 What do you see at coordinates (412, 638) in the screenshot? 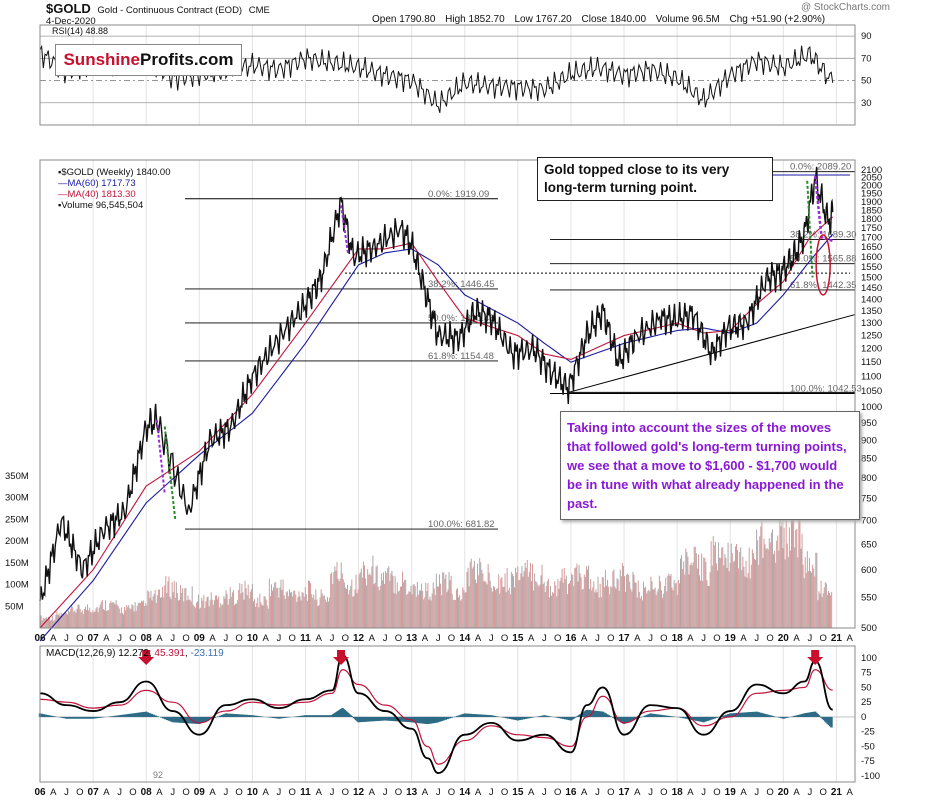
I see `x-tick-label: 13` at bounding box center [412, 638].